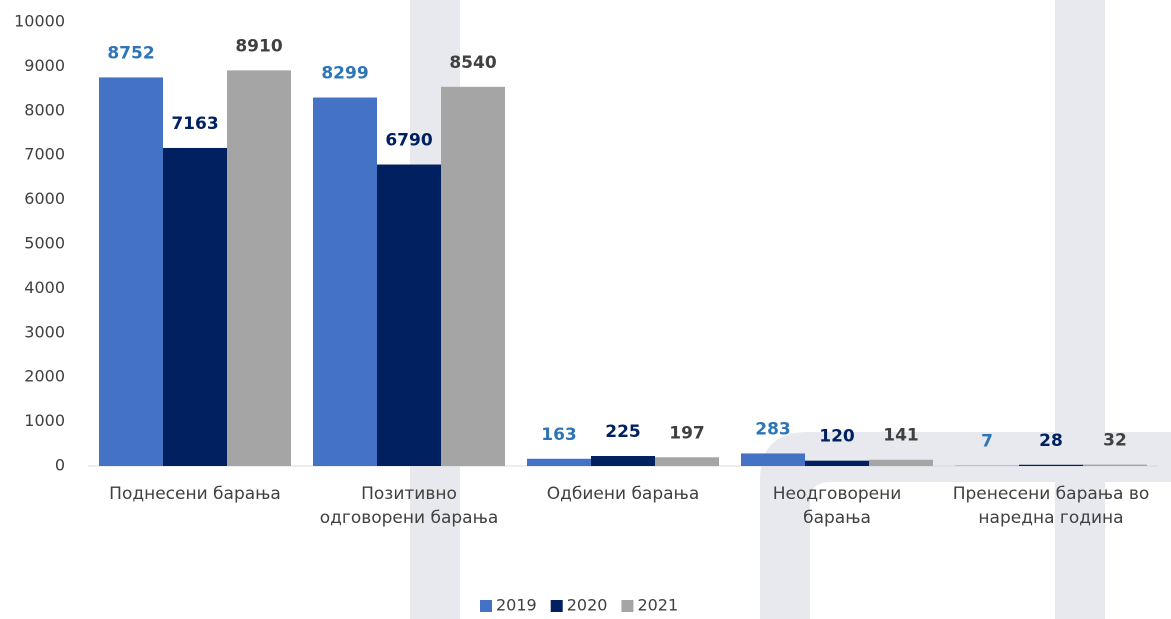  What do you see at coordinates (587, 605) in the screenshot?
I see `legend-label: 2020` at bounding box center [587, 605].